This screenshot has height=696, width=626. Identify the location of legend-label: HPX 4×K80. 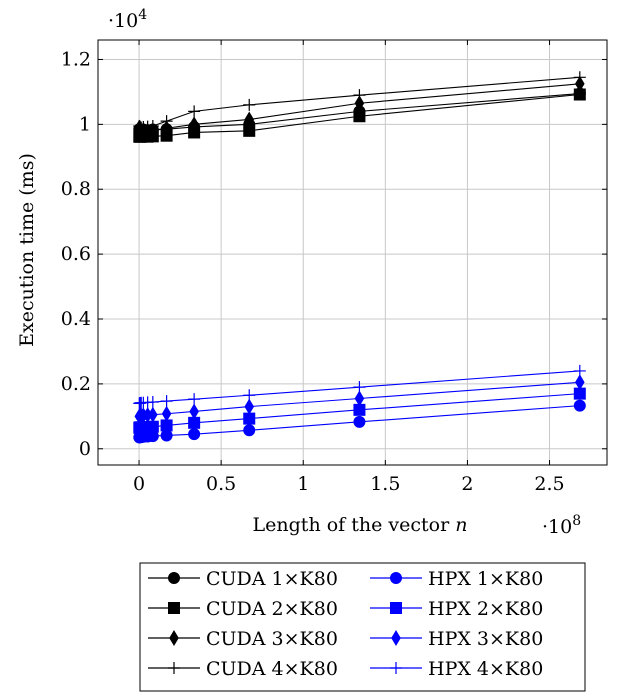
(485, 669).